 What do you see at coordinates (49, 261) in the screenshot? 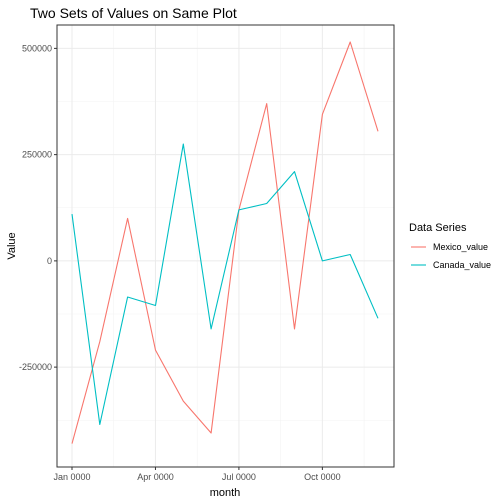
I see `y-tick-label: 0` at bounding box center [49, 261].